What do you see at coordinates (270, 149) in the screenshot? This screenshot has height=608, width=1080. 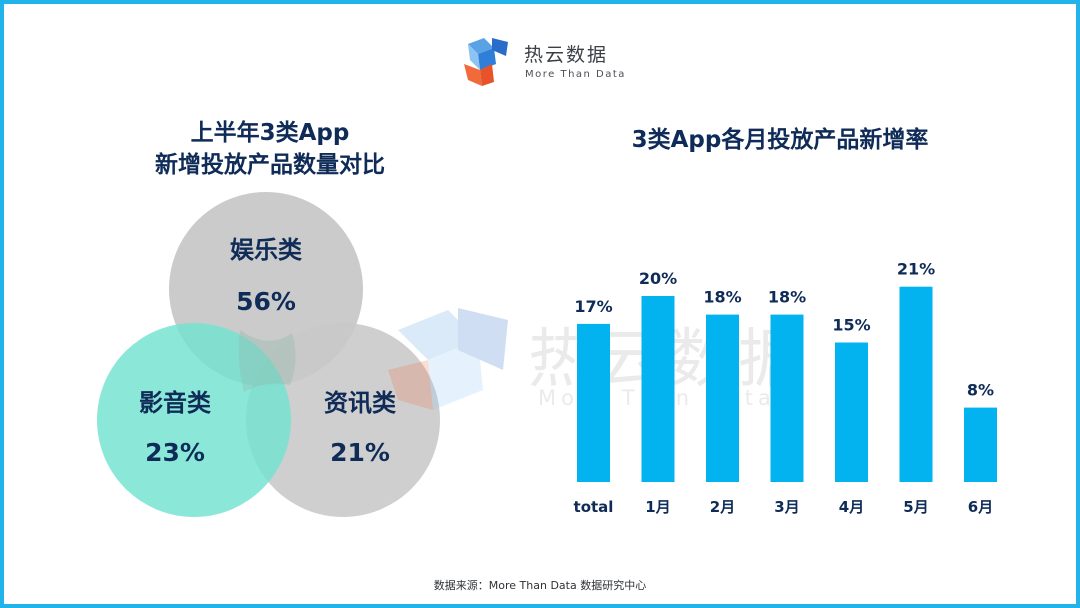 I see `venn-title: 上半年3类App 新增投放产品数量对比` at bounding box center [270, 149].